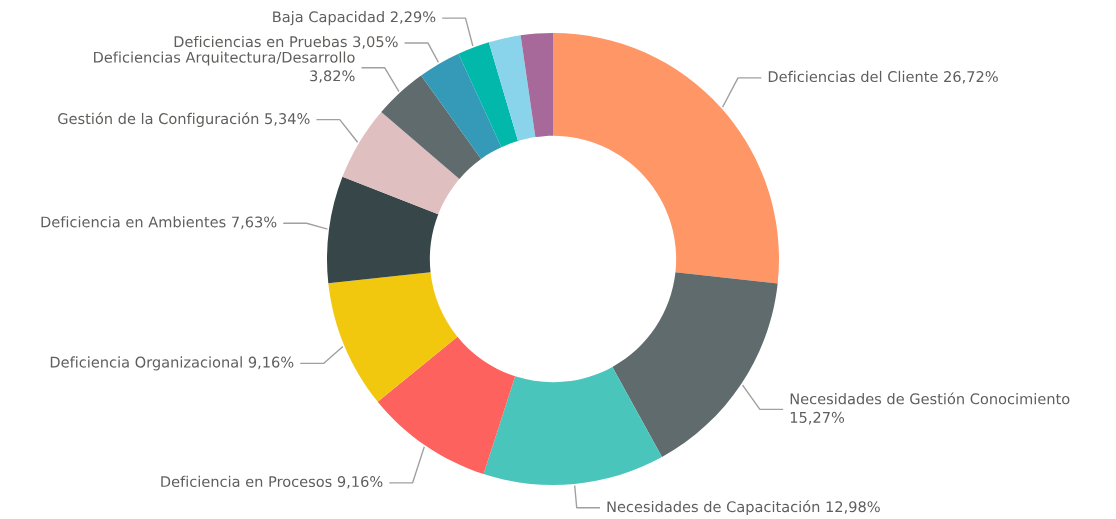 The height and width of the screenshot is (519, 1116). Describe the element at coordinates (159, 222) in the screenshot. I see `slice-label: Deficiencia en Ambientes 7,63%` at that location.